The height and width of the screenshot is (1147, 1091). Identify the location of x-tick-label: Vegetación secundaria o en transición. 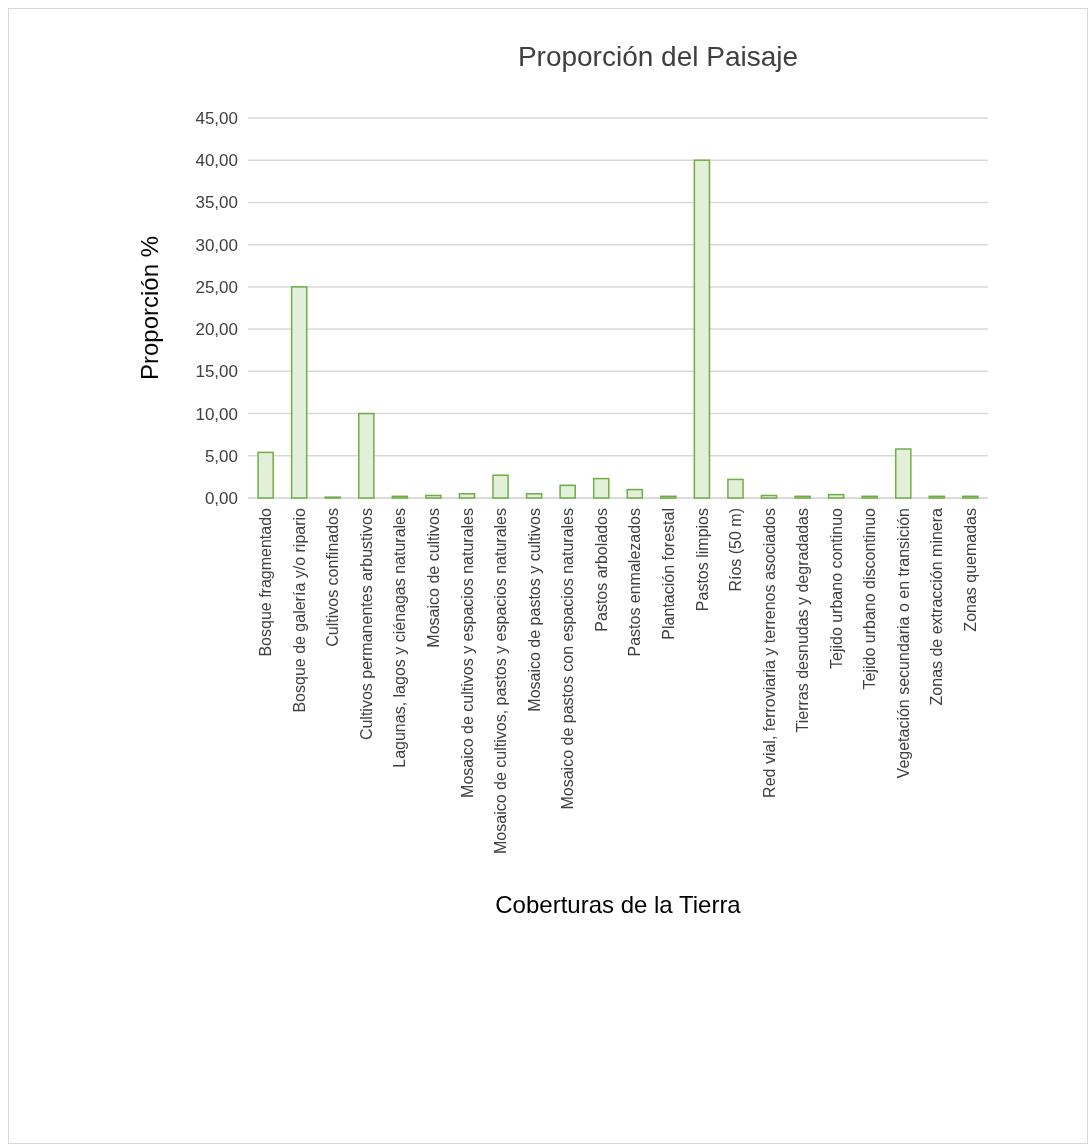
(903, 643).